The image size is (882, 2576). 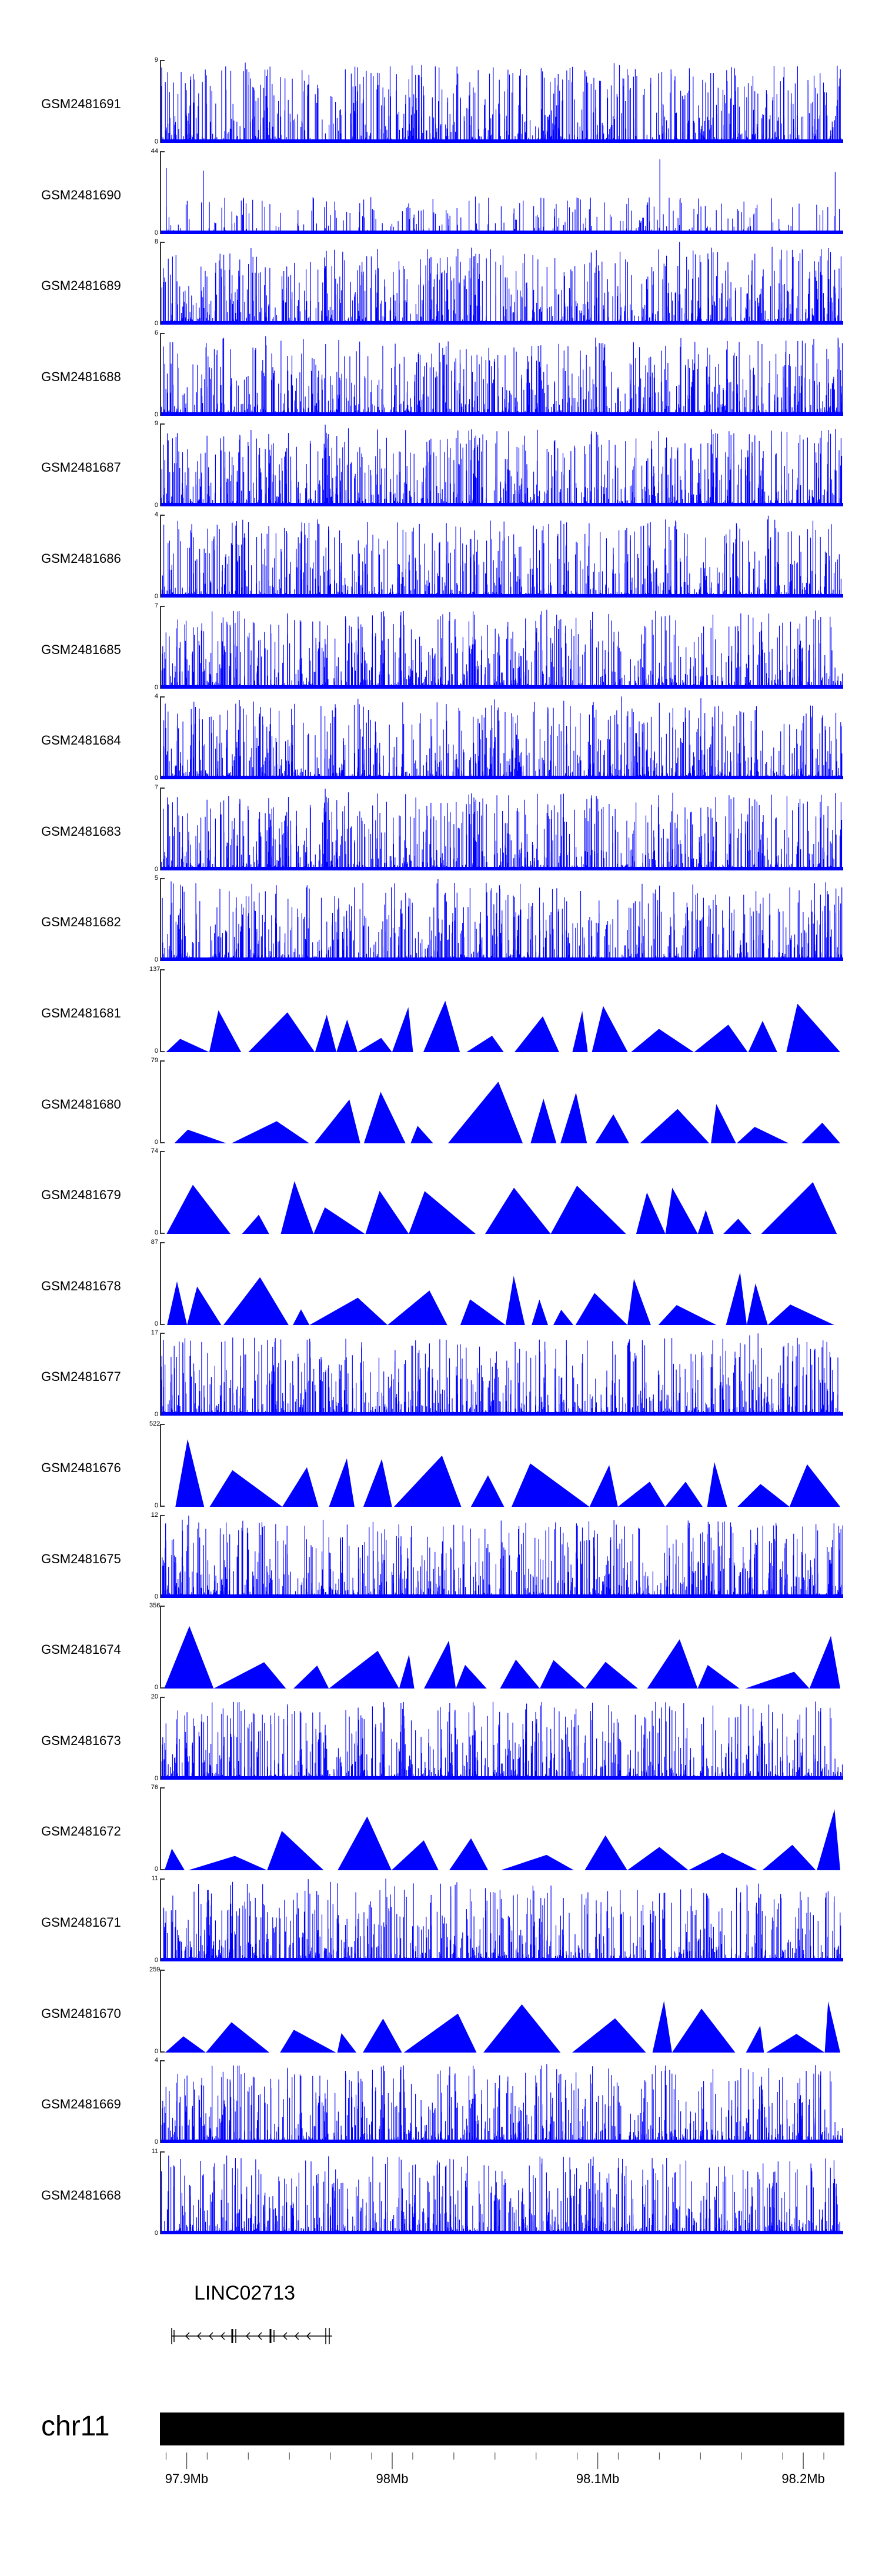 What do you see at coordinates (441, 1740) in the screenshot?
I see `track-GSM2481673: GSM2481673 20 0` at bounding box center [441, 1740].